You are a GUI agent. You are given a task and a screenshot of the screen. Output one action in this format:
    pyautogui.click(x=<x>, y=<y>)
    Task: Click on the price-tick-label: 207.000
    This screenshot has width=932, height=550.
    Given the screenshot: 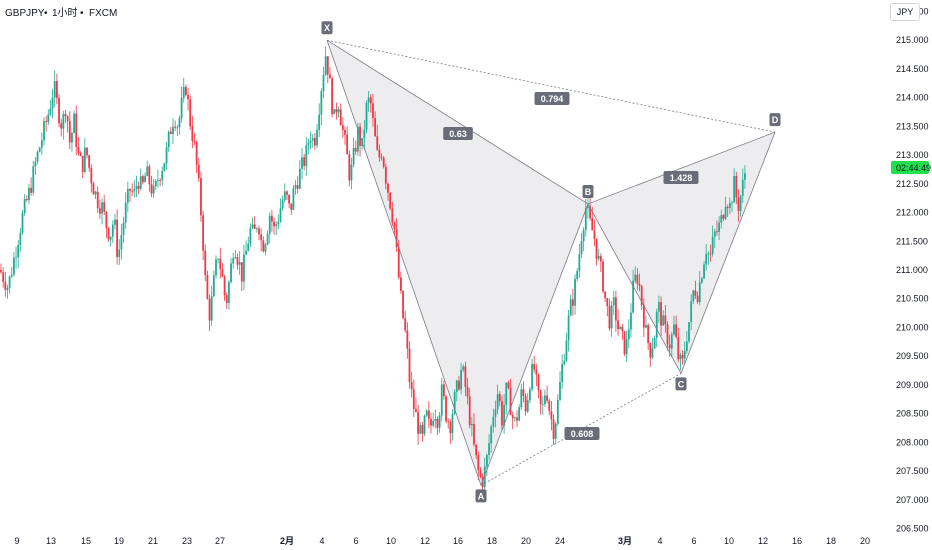 What is the action you would take?
    pyautogui.click(x=912, y=500)
    